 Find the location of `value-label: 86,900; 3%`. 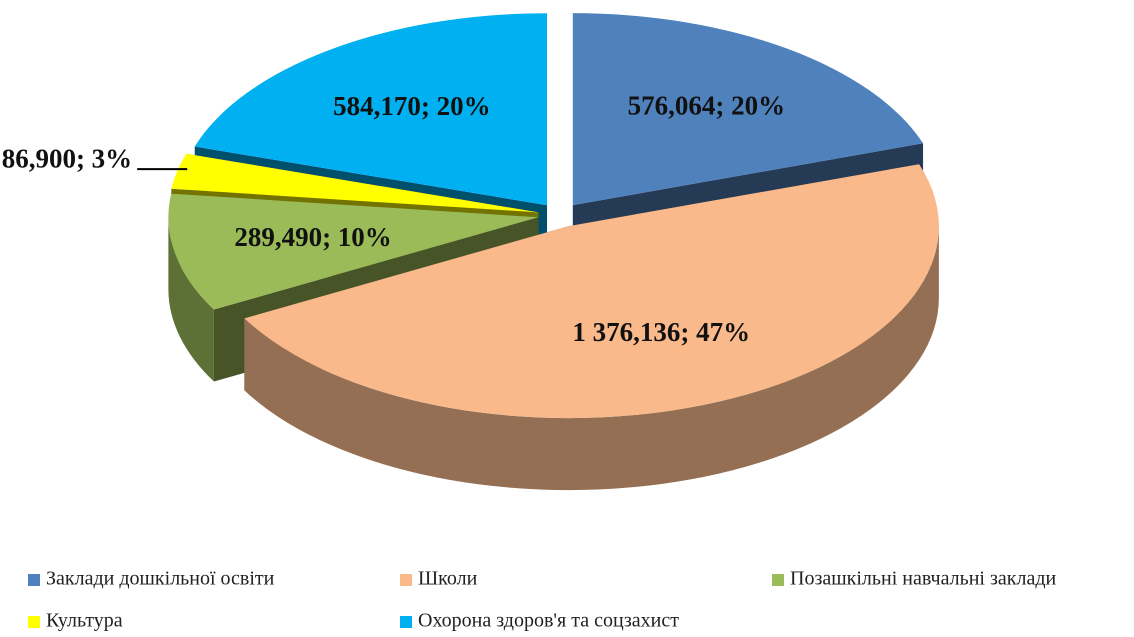

value-label: 86,900; 3% is located at coordinates (67, 158).